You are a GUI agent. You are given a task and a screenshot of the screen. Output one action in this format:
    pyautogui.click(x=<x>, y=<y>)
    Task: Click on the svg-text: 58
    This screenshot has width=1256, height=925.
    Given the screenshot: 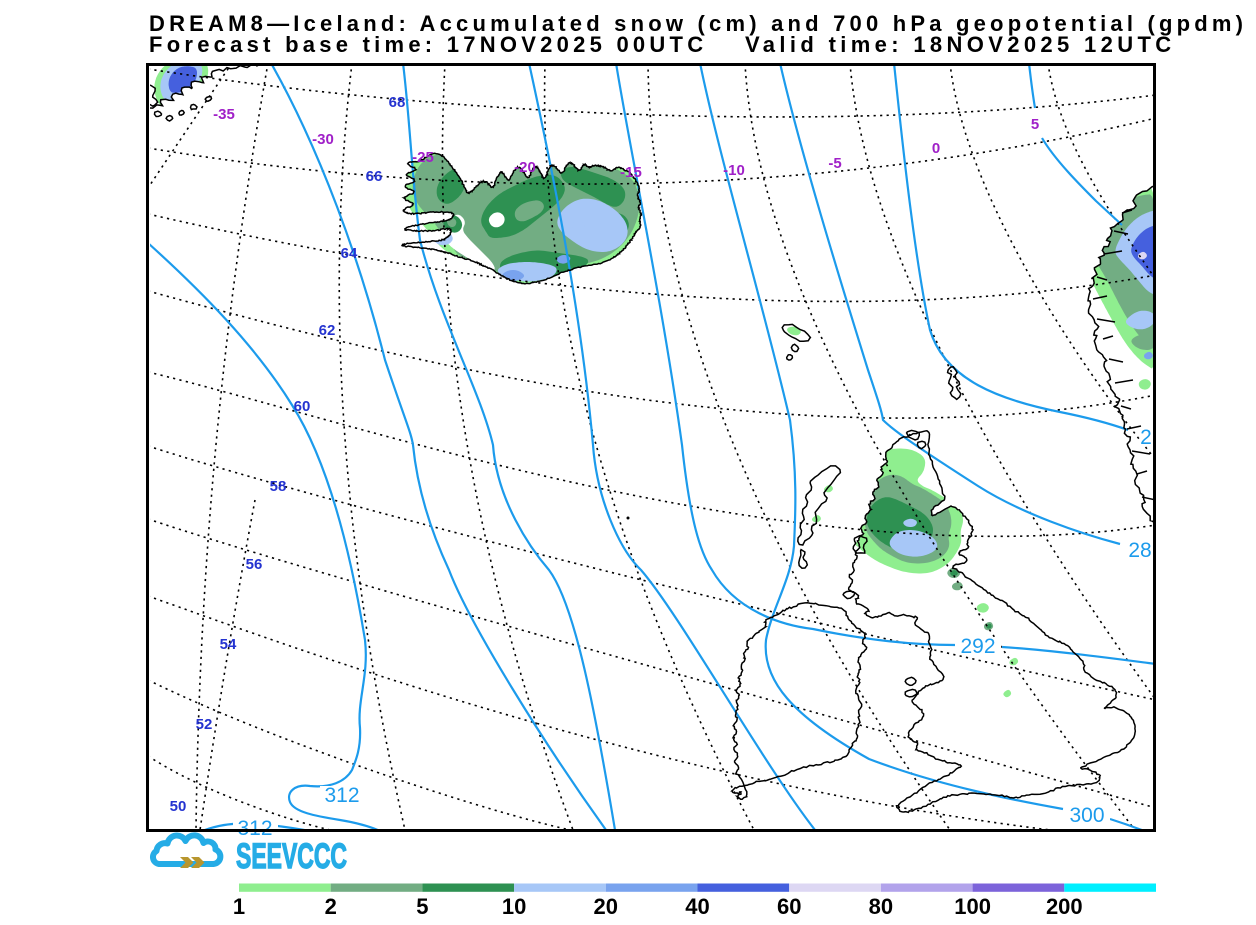 What is the action you would take?
    pyautogui.click(x=278, y=486)
    